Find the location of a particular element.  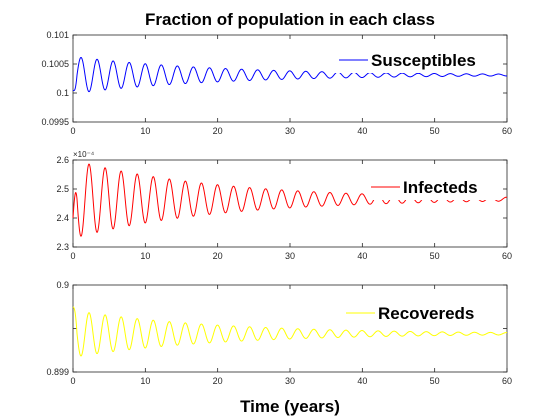

series-line-infecteds is located at coordinates (290, 200).